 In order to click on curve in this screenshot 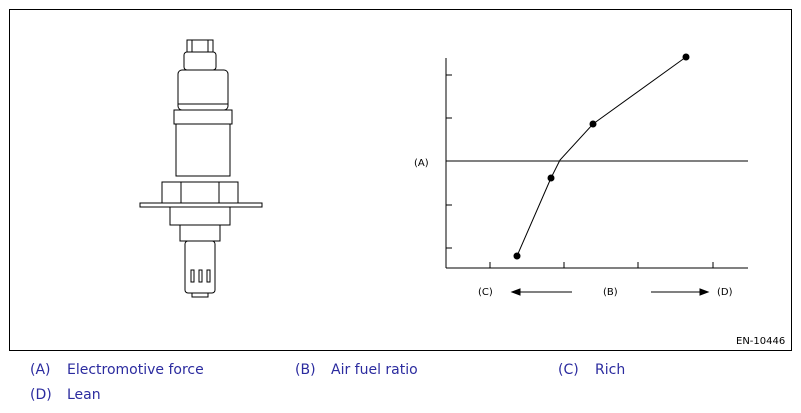, I will do `click(601, 156)`.